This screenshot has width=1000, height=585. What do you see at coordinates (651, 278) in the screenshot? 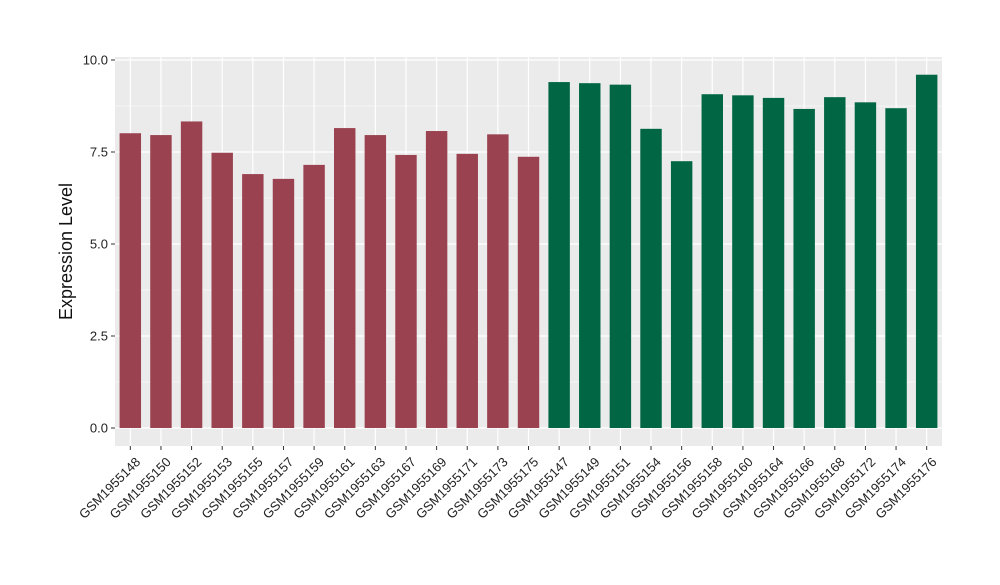
I see `bar-GSM1955154` at bounding box center [651, 278].